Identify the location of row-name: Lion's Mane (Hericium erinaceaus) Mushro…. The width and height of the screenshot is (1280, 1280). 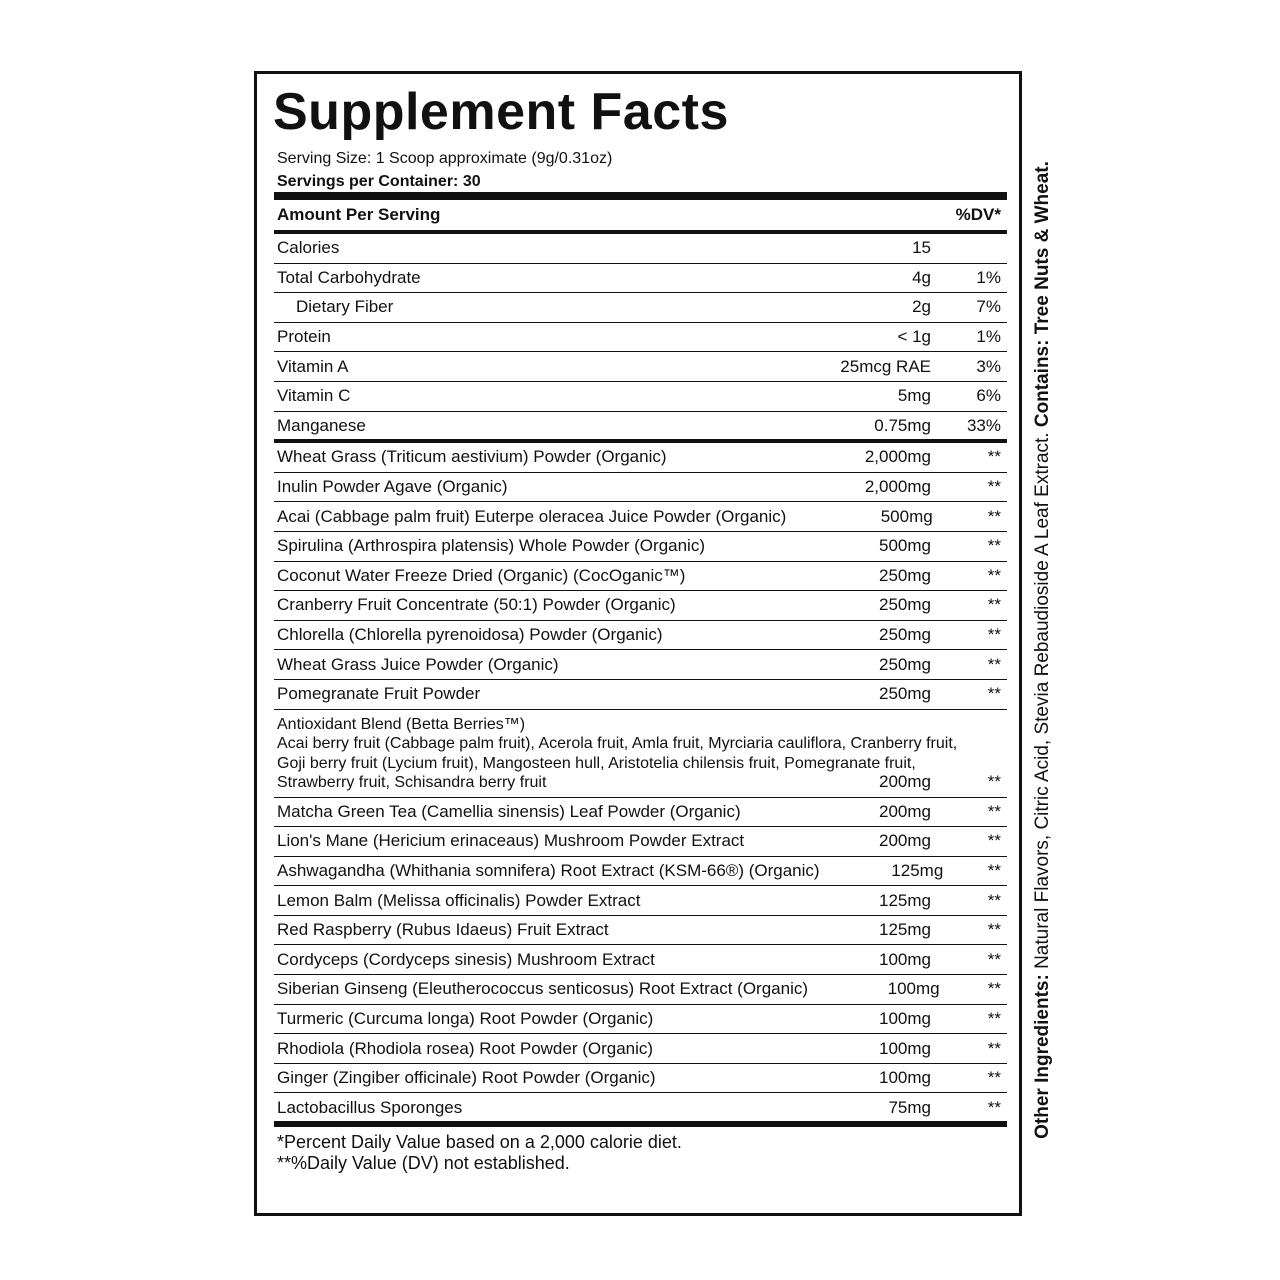
(511, 841).